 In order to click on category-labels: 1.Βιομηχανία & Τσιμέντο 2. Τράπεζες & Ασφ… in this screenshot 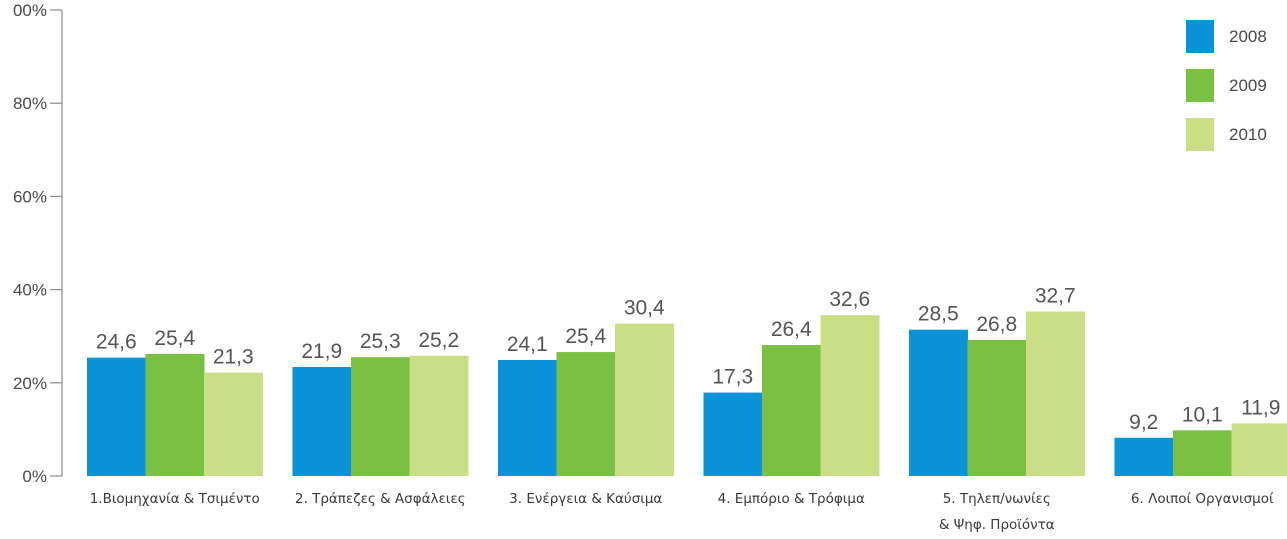, I will do `click(682, 512)`.